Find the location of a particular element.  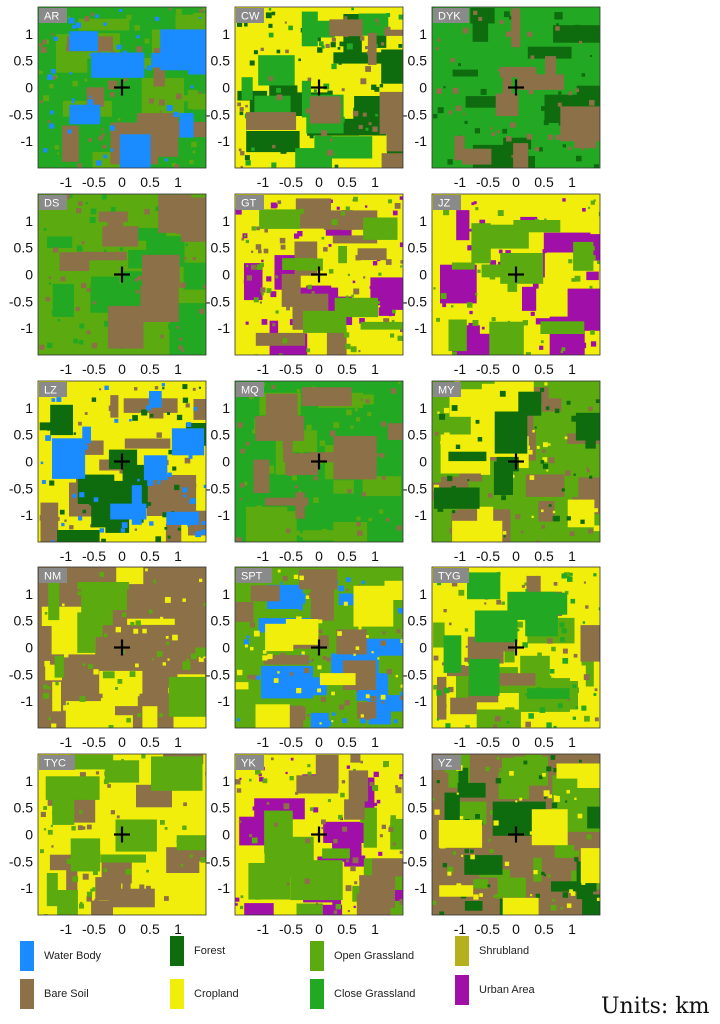

panel-map is located at coordinates (516, 647).